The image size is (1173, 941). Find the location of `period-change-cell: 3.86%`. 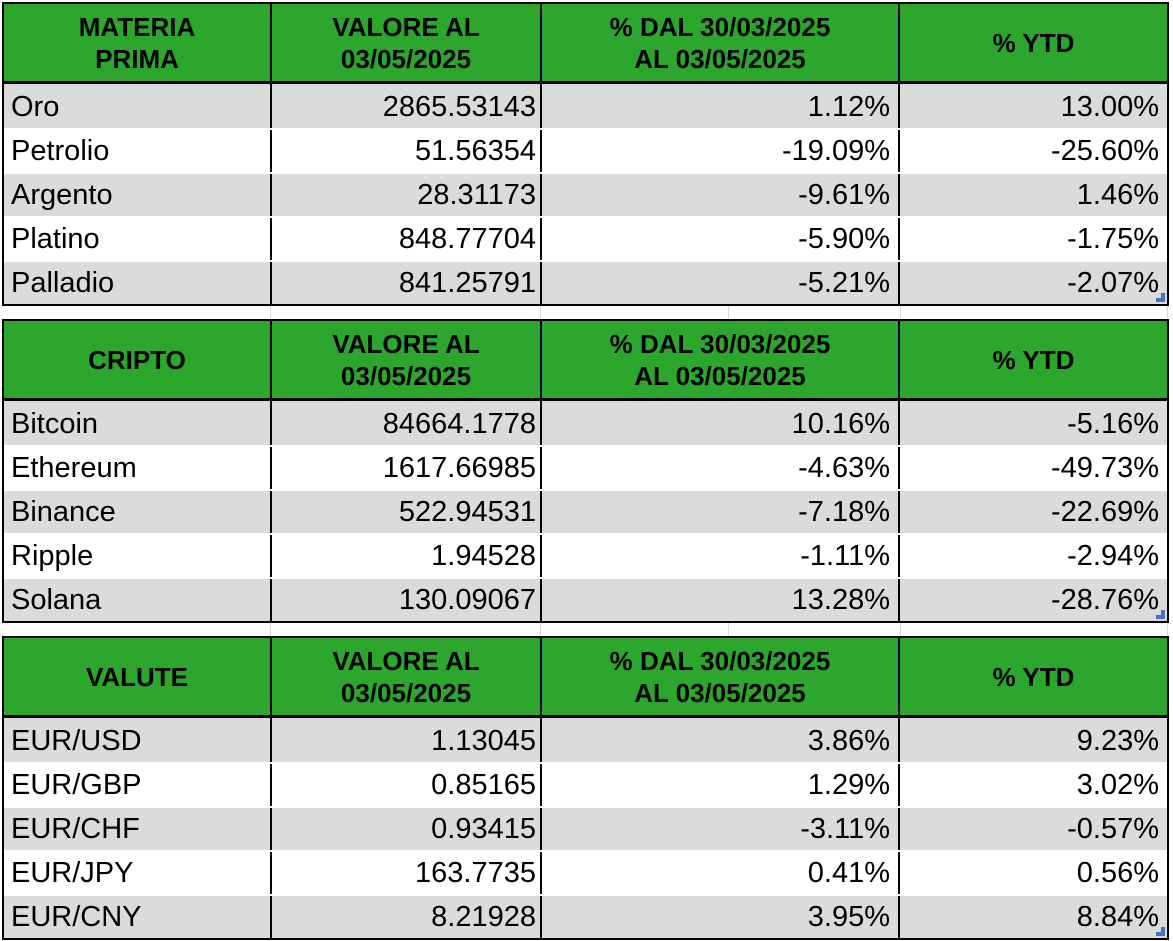

period-change-cell: 3.86% is located at coordinates (719, 740).